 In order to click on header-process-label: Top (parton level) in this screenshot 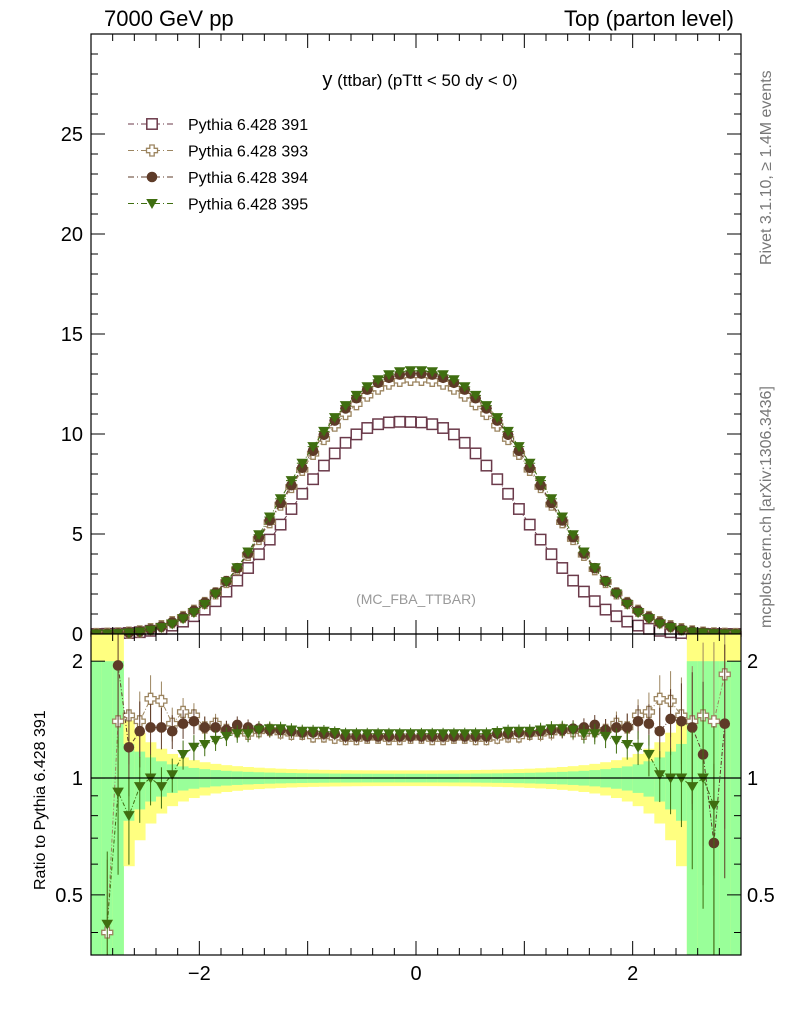, I will do `click(649, 18)`.